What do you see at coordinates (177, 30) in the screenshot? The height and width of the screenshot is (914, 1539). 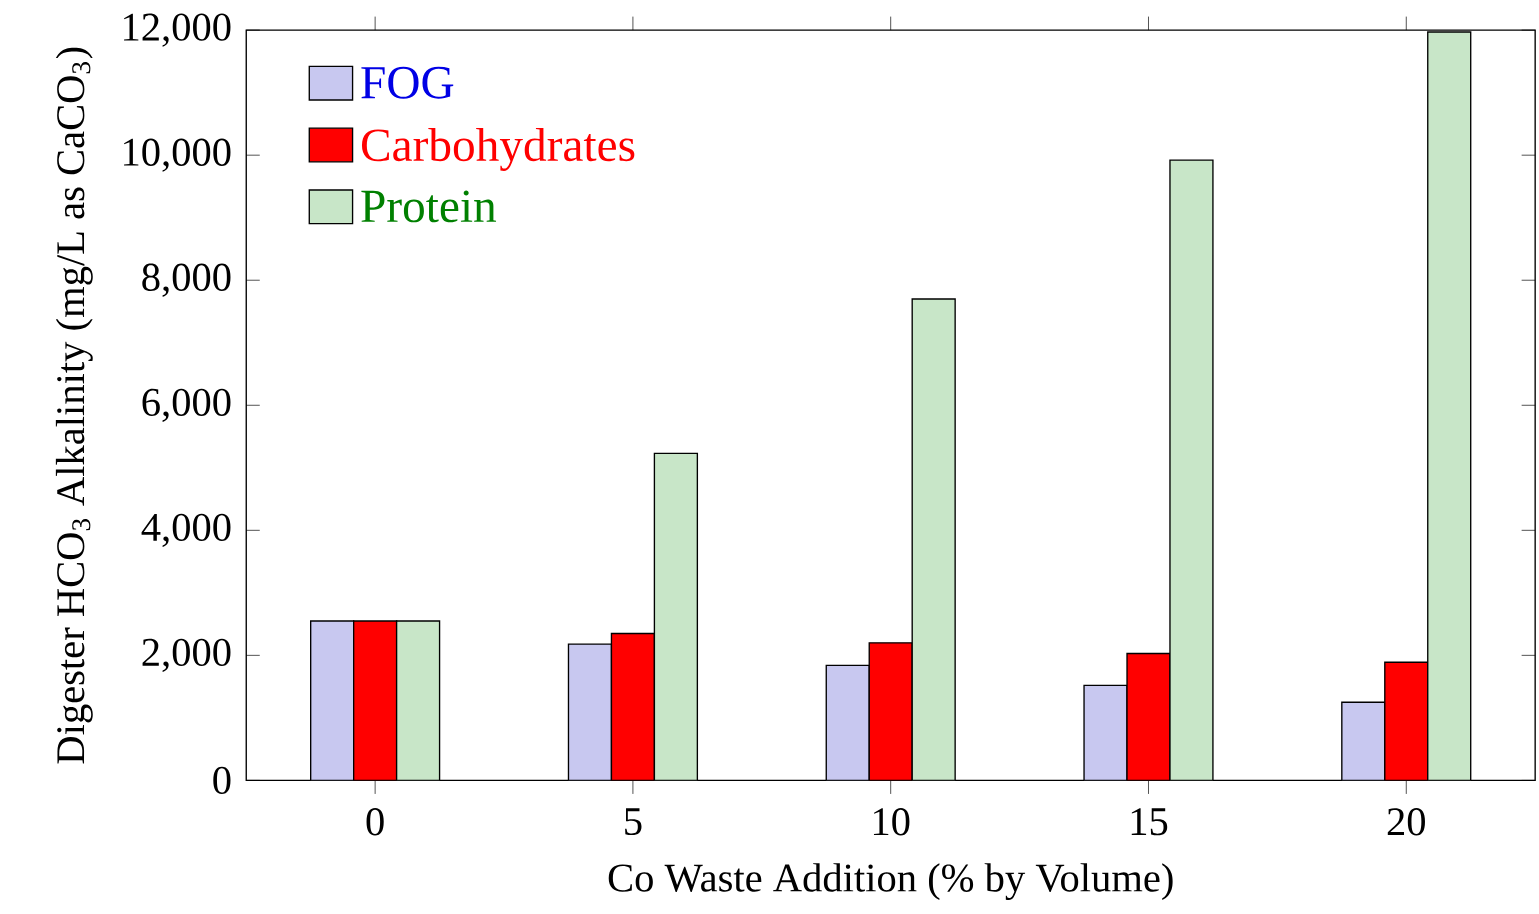 I see `y-tick-label: 12,000` at bounding box center [177, 30].